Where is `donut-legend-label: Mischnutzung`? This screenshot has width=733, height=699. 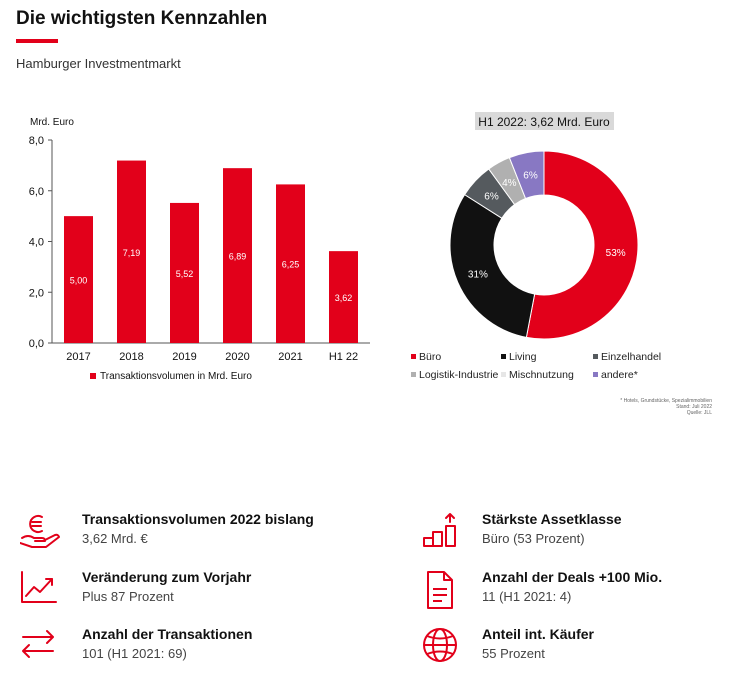 donut-legend-label: Mischnutzung is located at coordinates (541, 375).